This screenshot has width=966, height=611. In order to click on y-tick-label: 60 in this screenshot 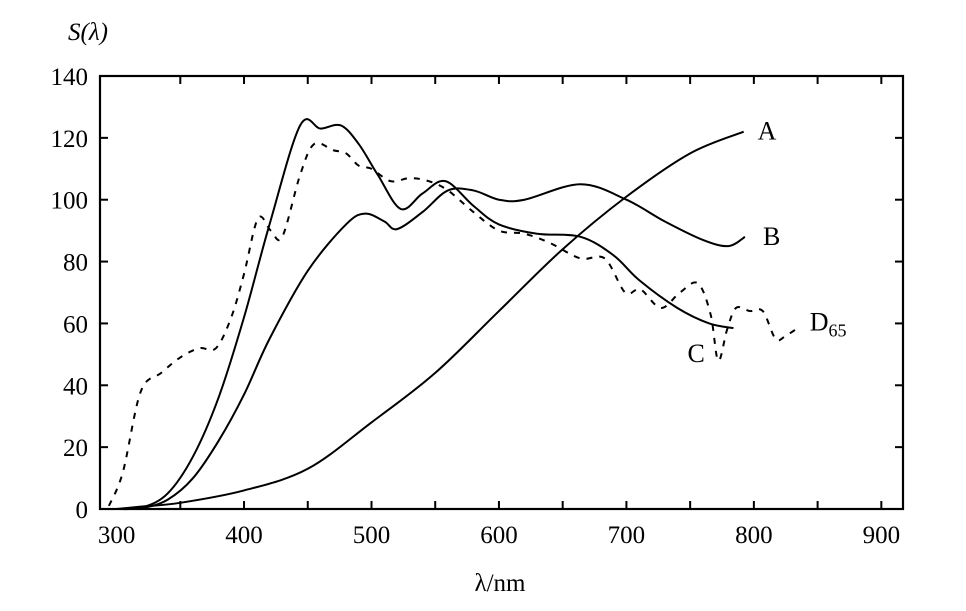, I will do `click(75, 324)`.